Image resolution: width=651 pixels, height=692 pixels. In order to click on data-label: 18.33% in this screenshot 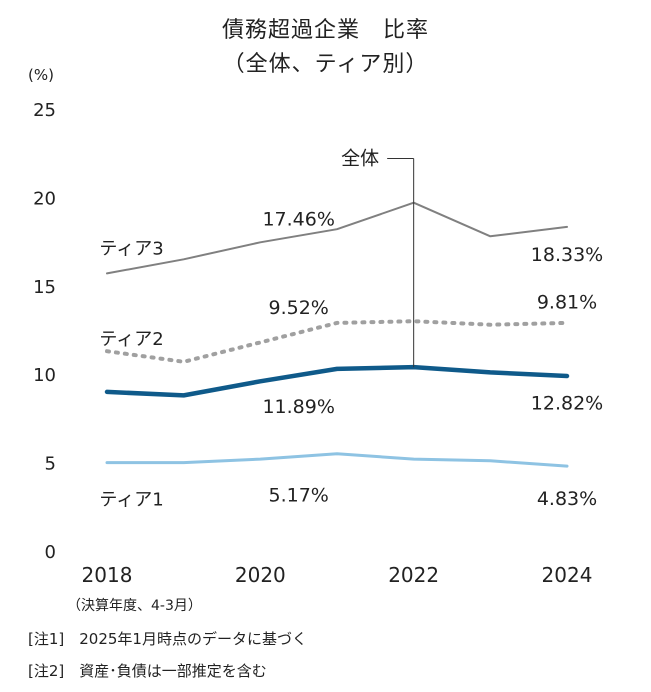, I will do `click(567, 255)`.